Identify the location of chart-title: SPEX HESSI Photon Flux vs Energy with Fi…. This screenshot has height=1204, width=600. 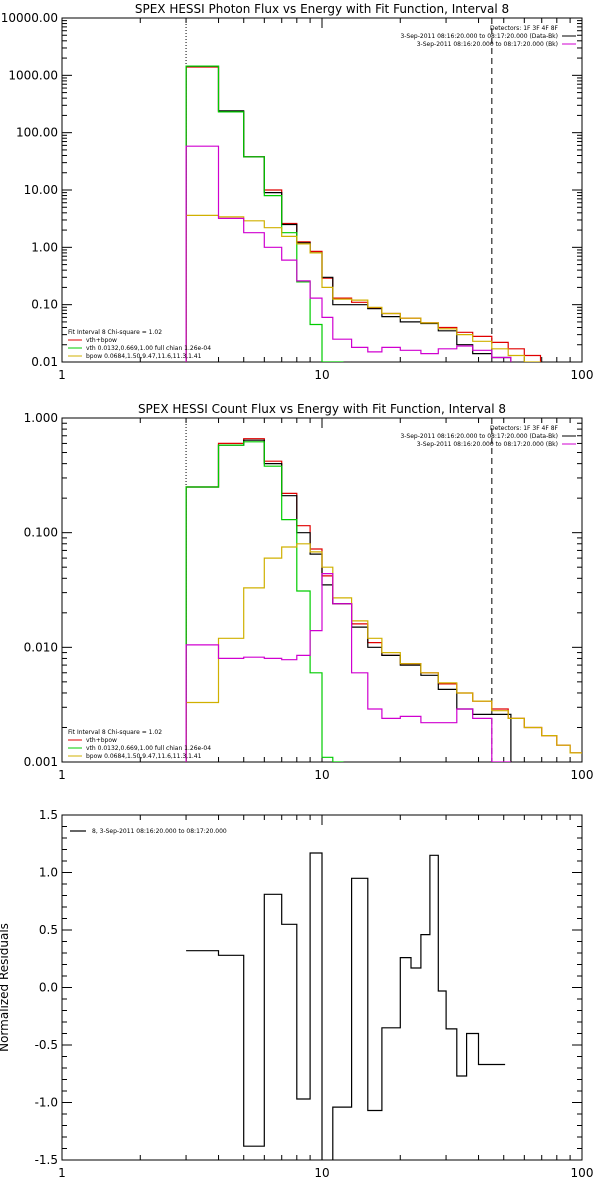
(322, 9).